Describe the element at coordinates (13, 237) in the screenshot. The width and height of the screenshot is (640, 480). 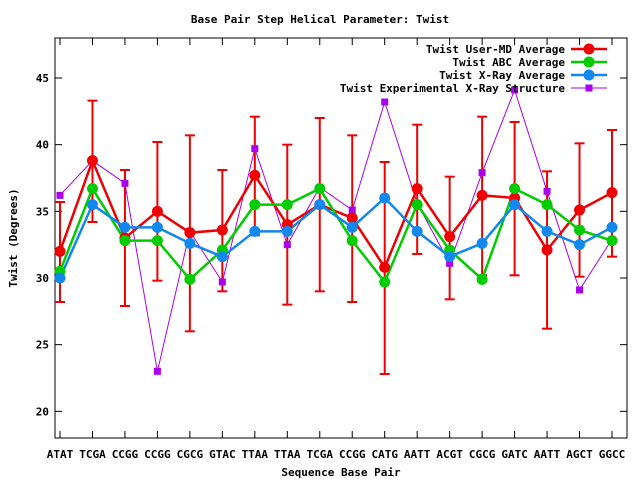
I see `y-axis-label: Twist (Degrees)` at that location.